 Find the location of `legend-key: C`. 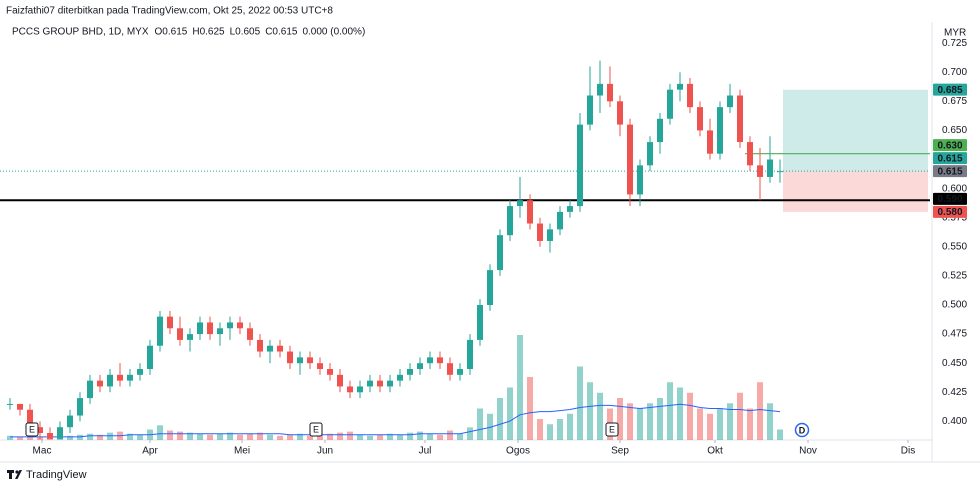

legend-key: C is located at coordinates (268, 32).